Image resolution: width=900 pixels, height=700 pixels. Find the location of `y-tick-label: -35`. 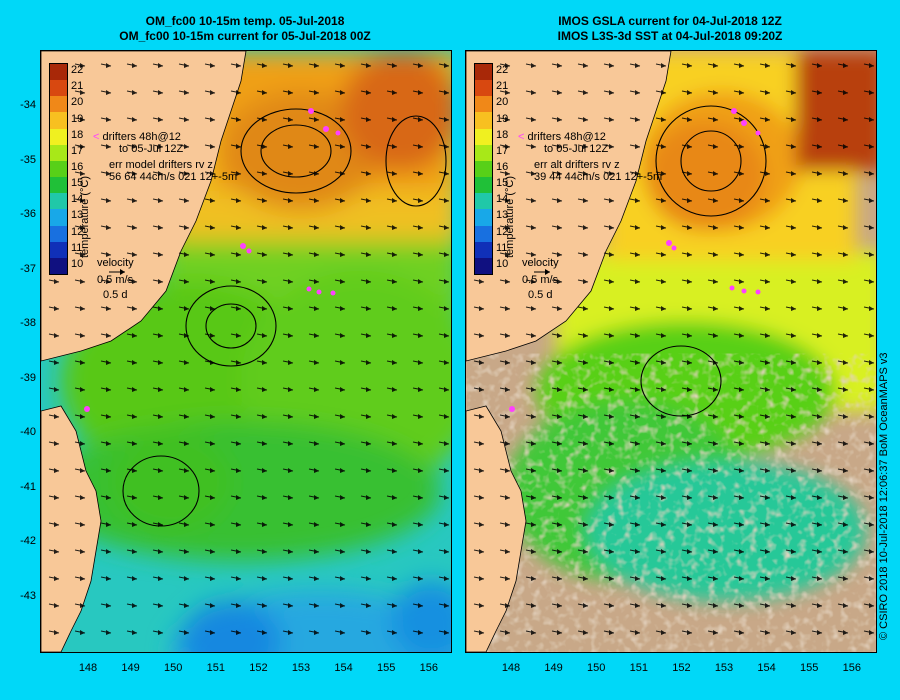

y-tick-label: -35 is located at coordinates (28, 159).